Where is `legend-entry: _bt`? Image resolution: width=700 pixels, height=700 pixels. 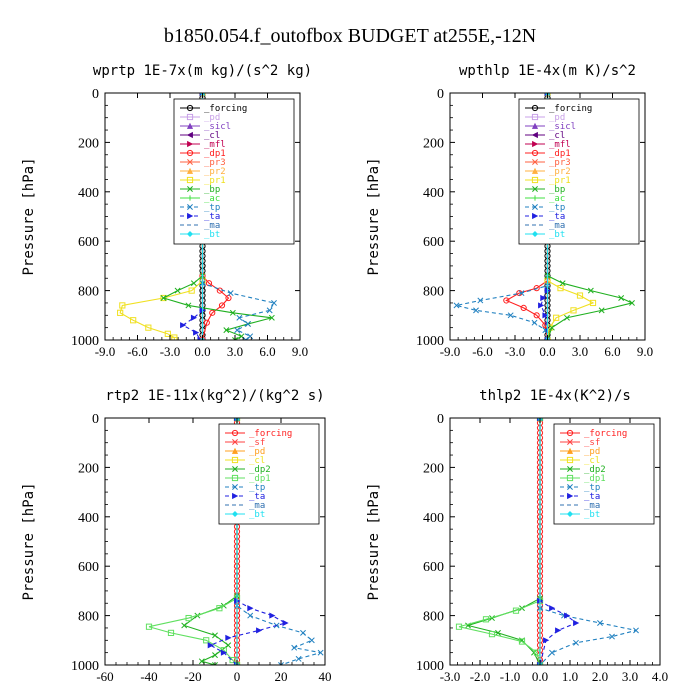 legend-entry: _bt is located at coordinates (212, 235).